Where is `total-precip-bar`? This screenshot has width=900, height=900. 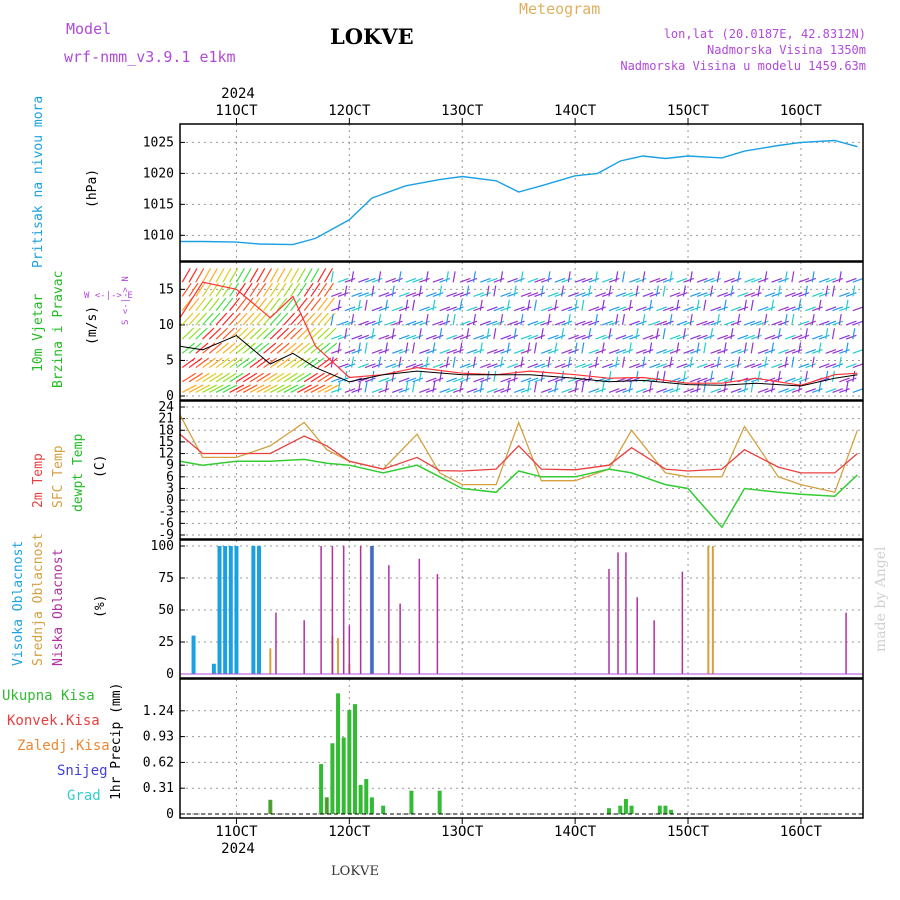 total-precip-bar is located at coordinates (321, 789).